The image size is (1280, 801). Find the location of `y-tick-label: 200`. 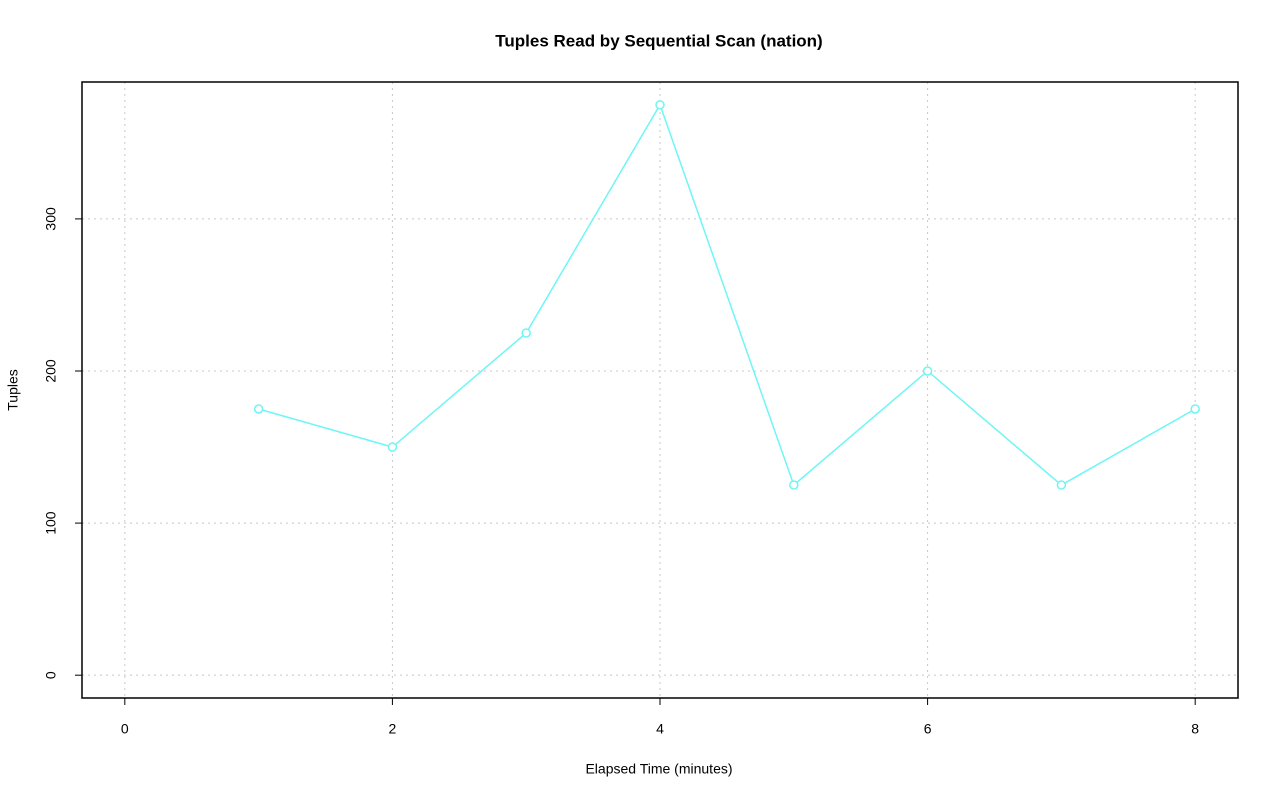

y-tick-label: 200 is located at coordinates (51, 371).